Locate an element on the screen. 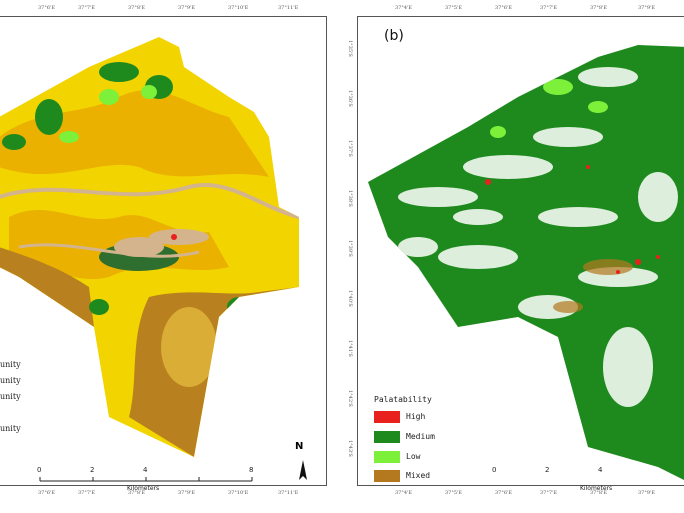 The image size is (684, 513). panel-b-label: (b) is located at coordinates (394, 36).